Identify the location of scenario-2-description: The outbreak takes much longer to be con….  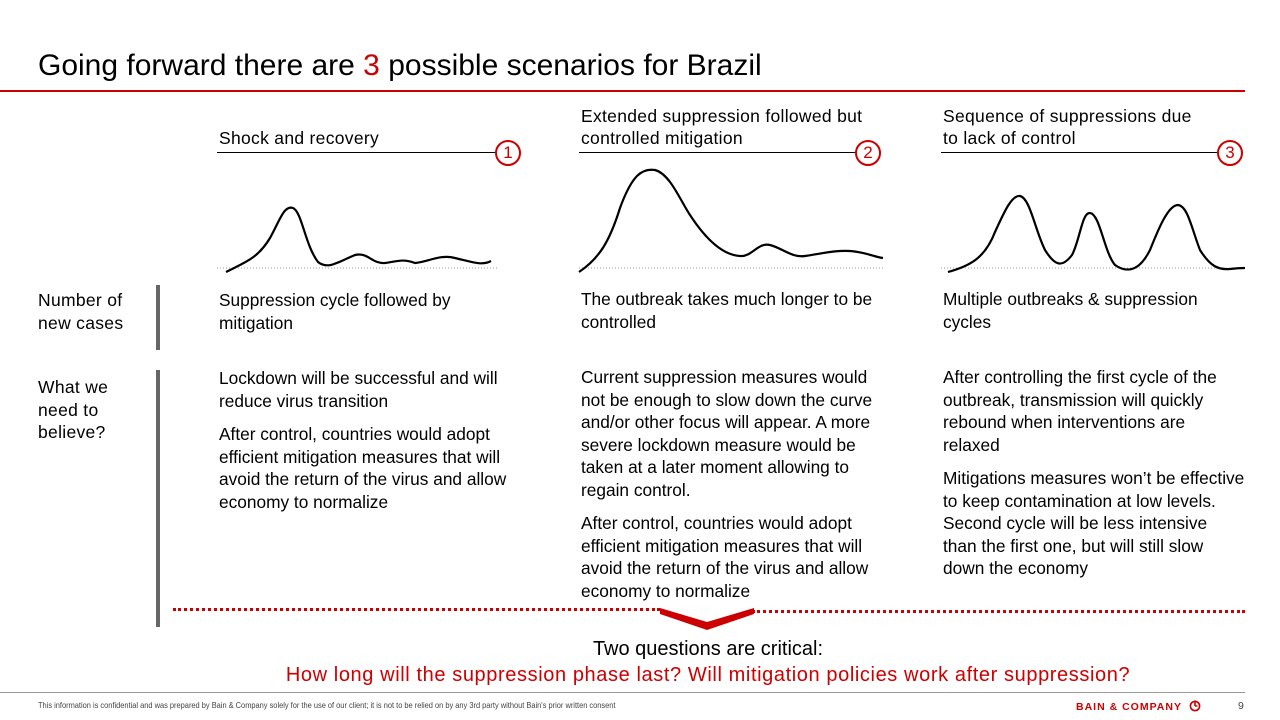
(727, 310).